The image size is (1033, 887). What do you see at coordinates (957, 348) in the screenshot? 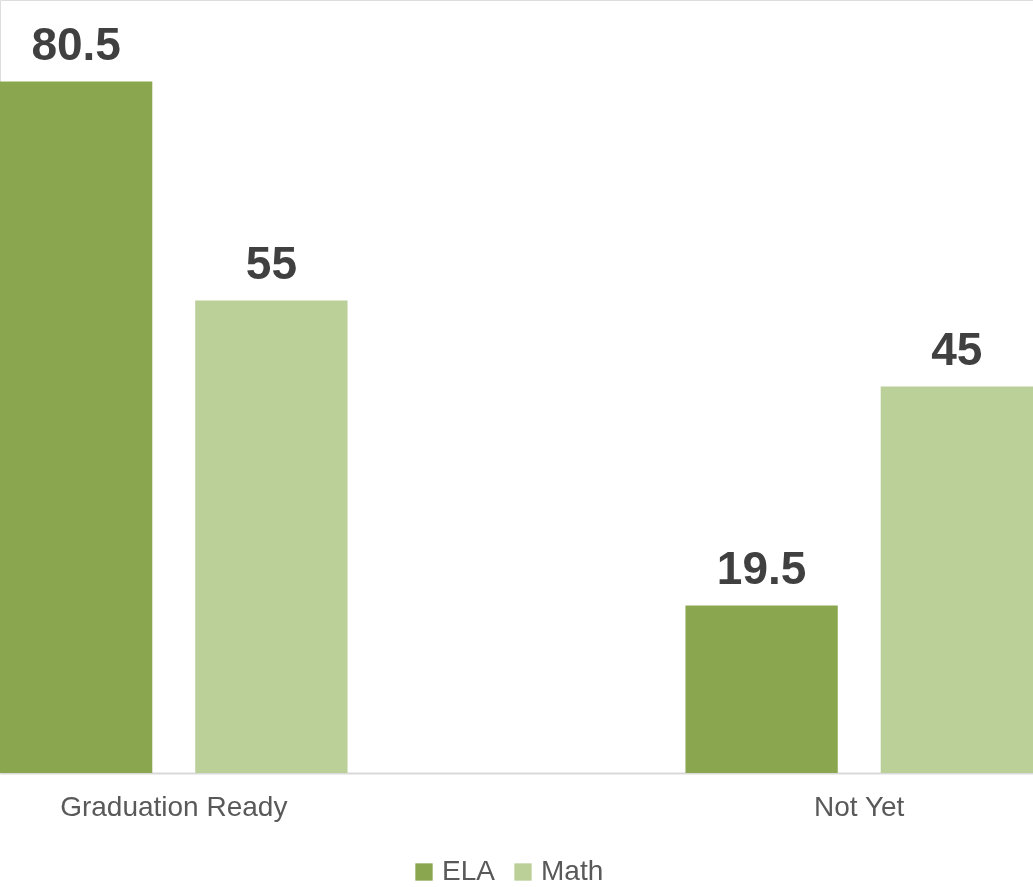
I see `data-label: 45` at bounding box center [957, 348].